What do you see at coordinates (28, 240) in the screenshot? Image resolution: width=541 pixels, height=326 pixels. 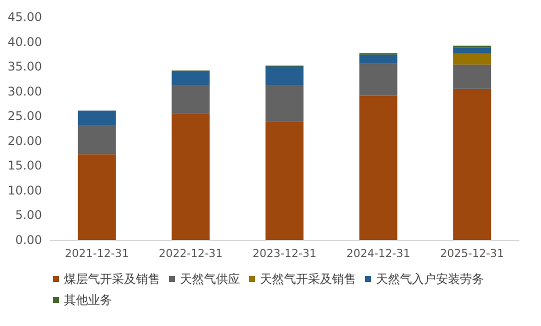 I see `y-tick-label: 0.00` at bounding box center [28, 240].